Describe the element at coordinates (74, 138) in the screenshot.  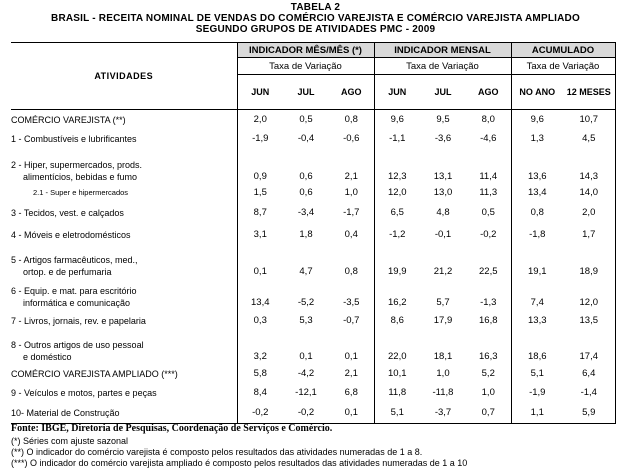
I see `activity-label-line: 1 - Combustíveis e lubrificantes` at that location.